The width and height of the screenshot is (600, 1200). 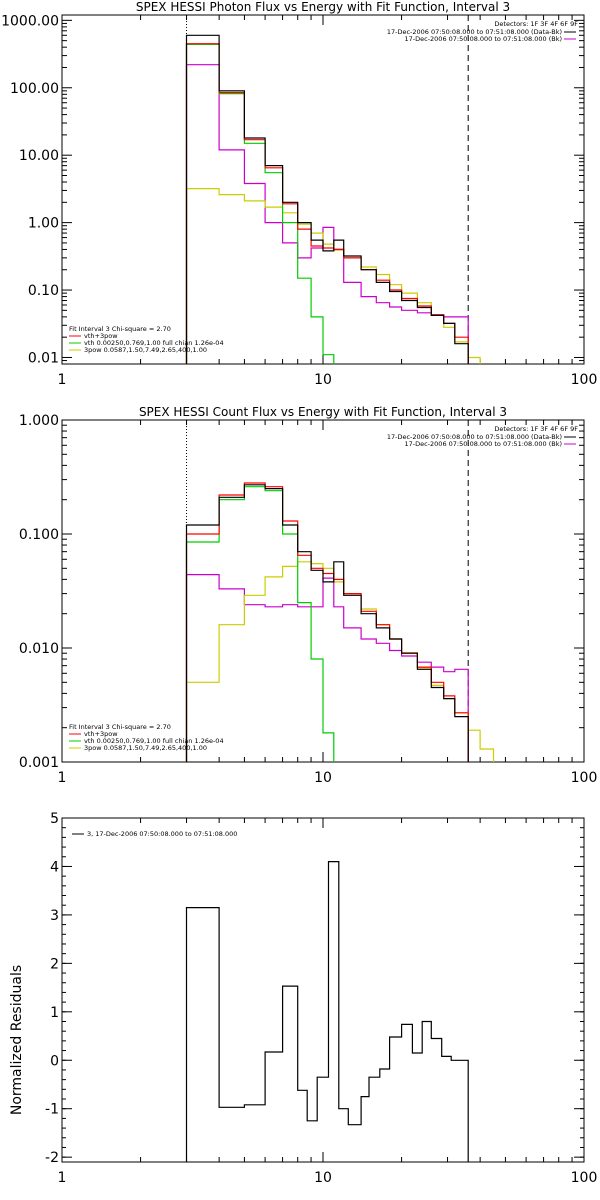 What do you see at coordinates (39, 421) in the screenshot?
I see `y-tick-label: 1.000` at bounding box center [39, 421].